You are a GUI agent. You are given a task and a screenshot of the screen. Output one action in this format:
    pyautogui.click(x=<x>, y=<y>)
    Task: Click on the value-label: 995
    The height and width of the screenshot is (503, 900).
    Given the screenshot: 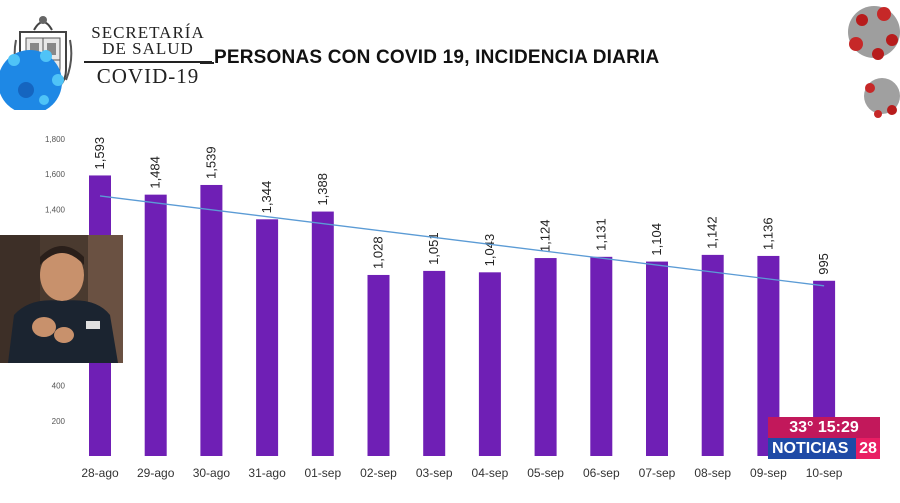 What is the action you would take?
    pyautogui.click(x=823, y=264)
    